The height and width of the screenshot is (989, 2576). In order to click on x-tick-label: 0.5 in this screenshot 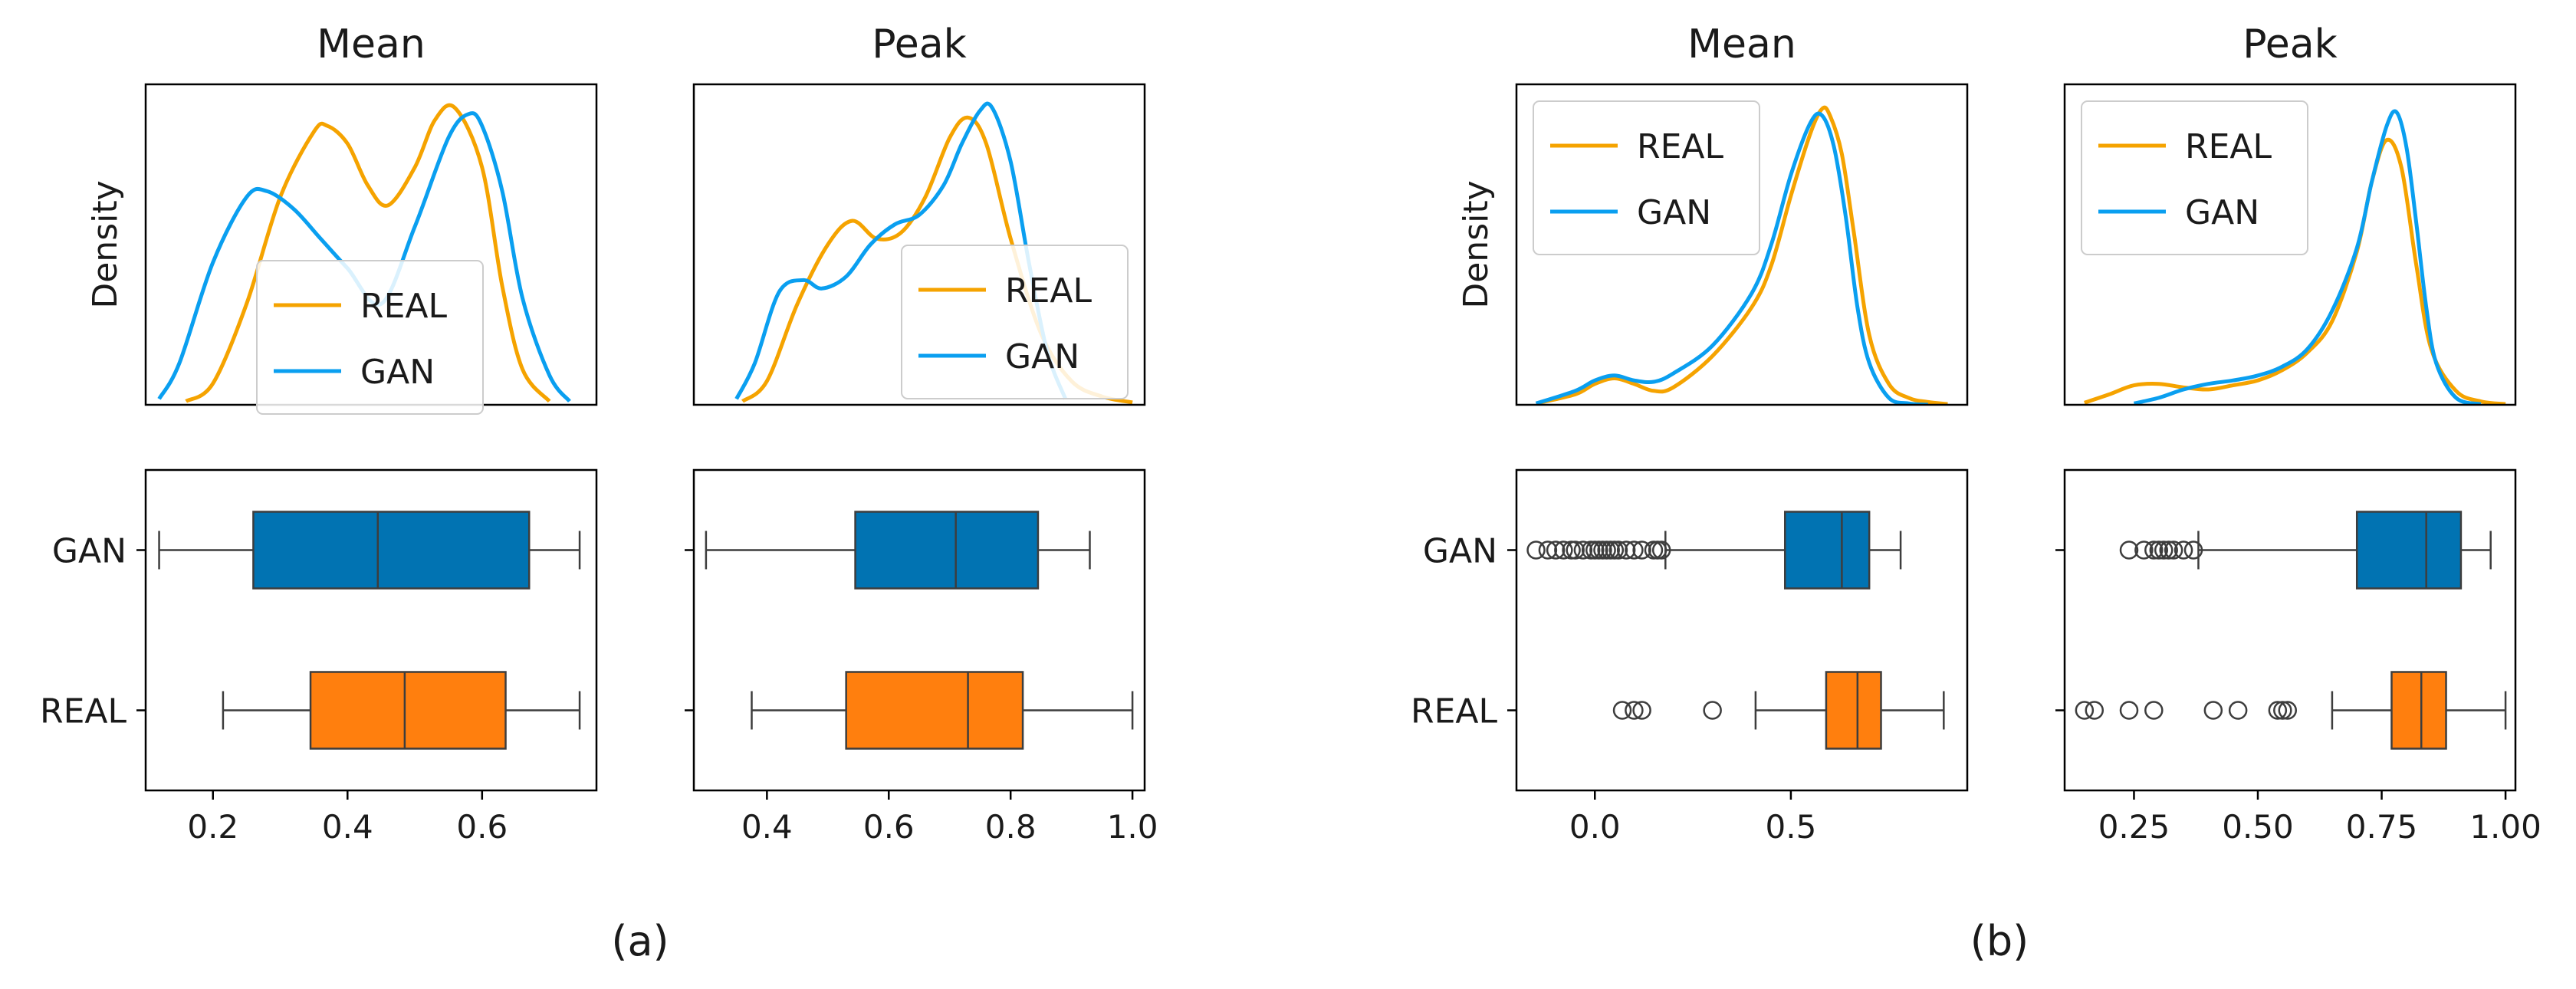, I will do `click(1791, 827)`.